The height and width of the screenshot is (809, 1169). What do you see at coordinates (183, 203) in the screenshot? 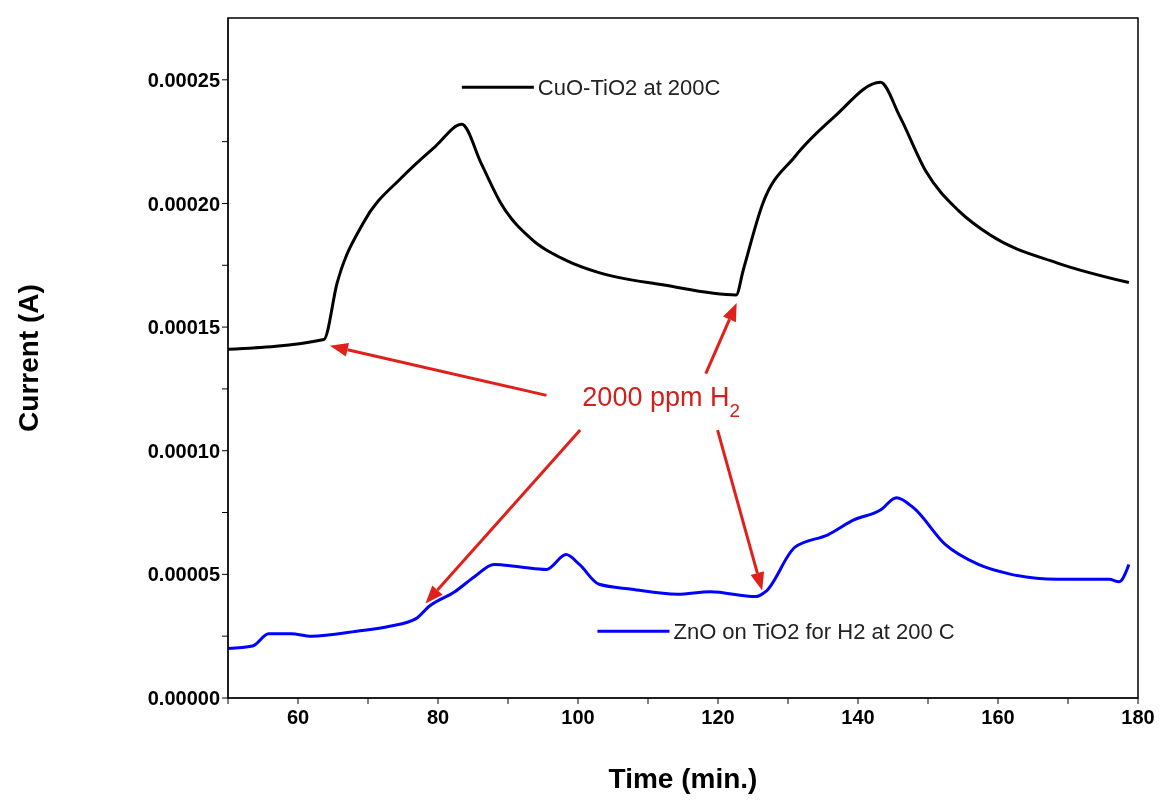
I see `y-tick-label: 0.00020` at bounding box center [183, 203].